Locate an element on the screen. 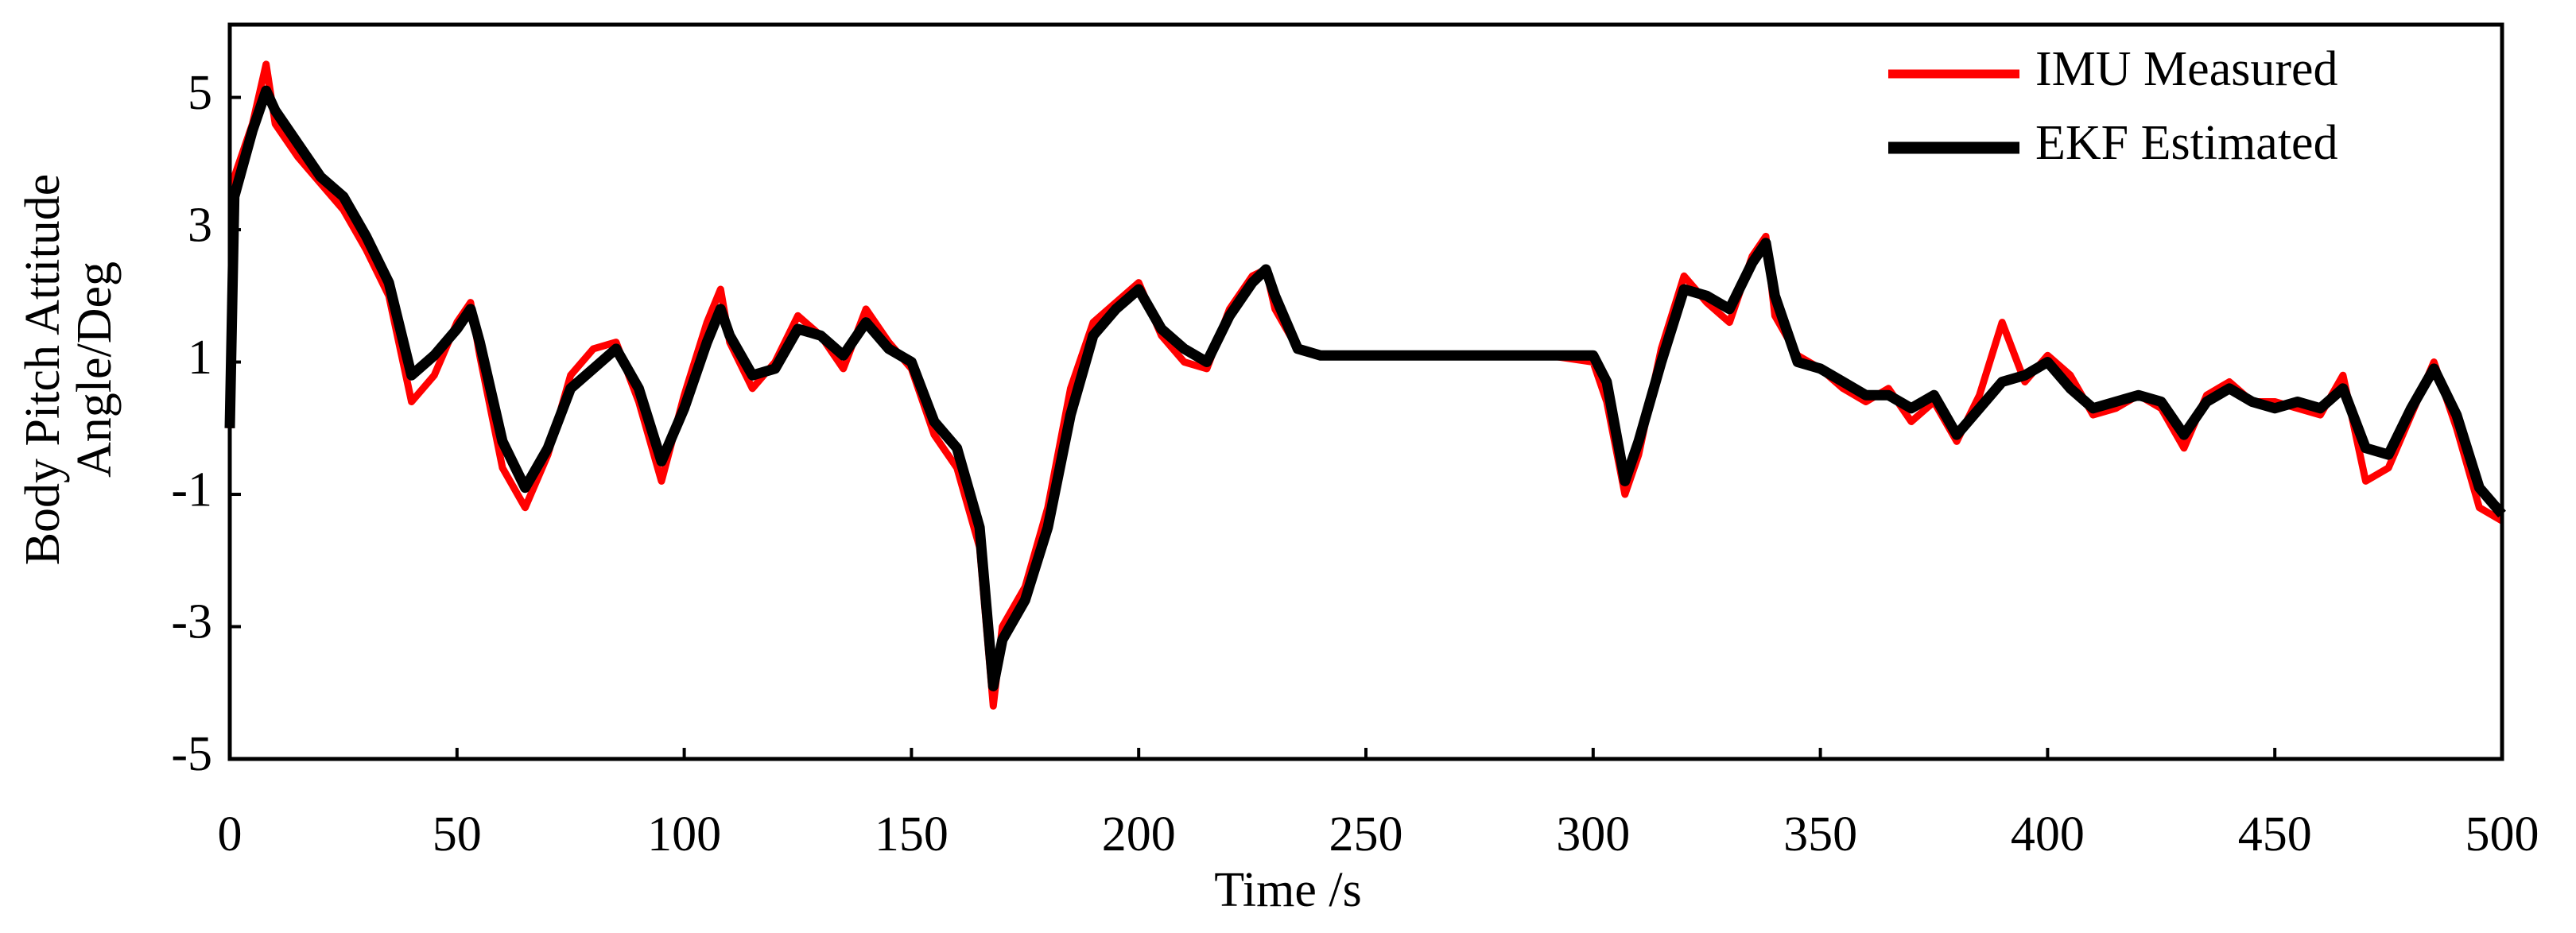 This screenshot has height=933, width=2576. x-tick-label: 250 is located at coordinates (1366, 834).